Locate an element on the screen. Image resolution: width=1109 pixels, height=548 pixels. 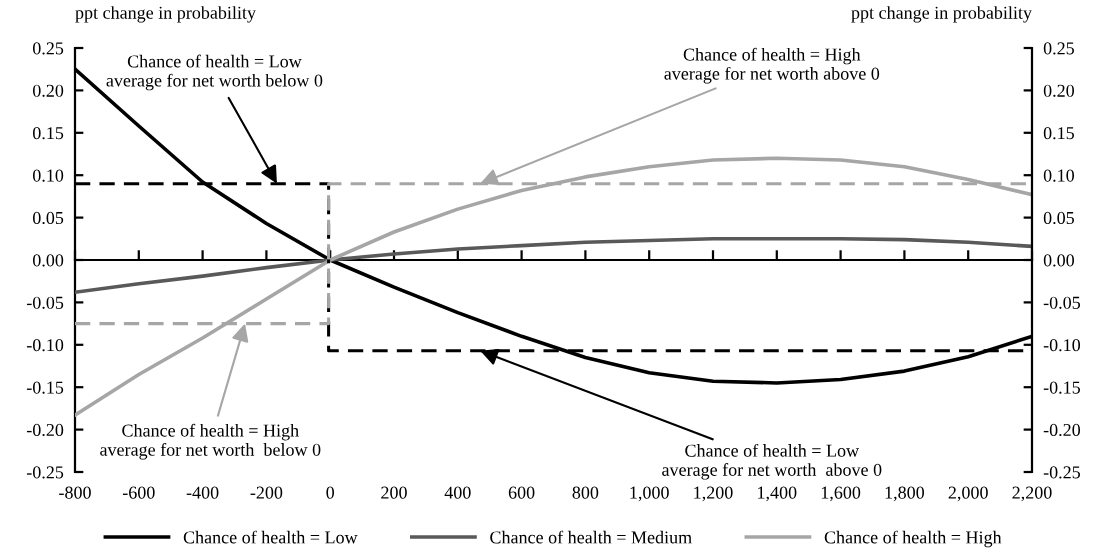
x-tick-label: 800 is located at coordinates (585, 492).